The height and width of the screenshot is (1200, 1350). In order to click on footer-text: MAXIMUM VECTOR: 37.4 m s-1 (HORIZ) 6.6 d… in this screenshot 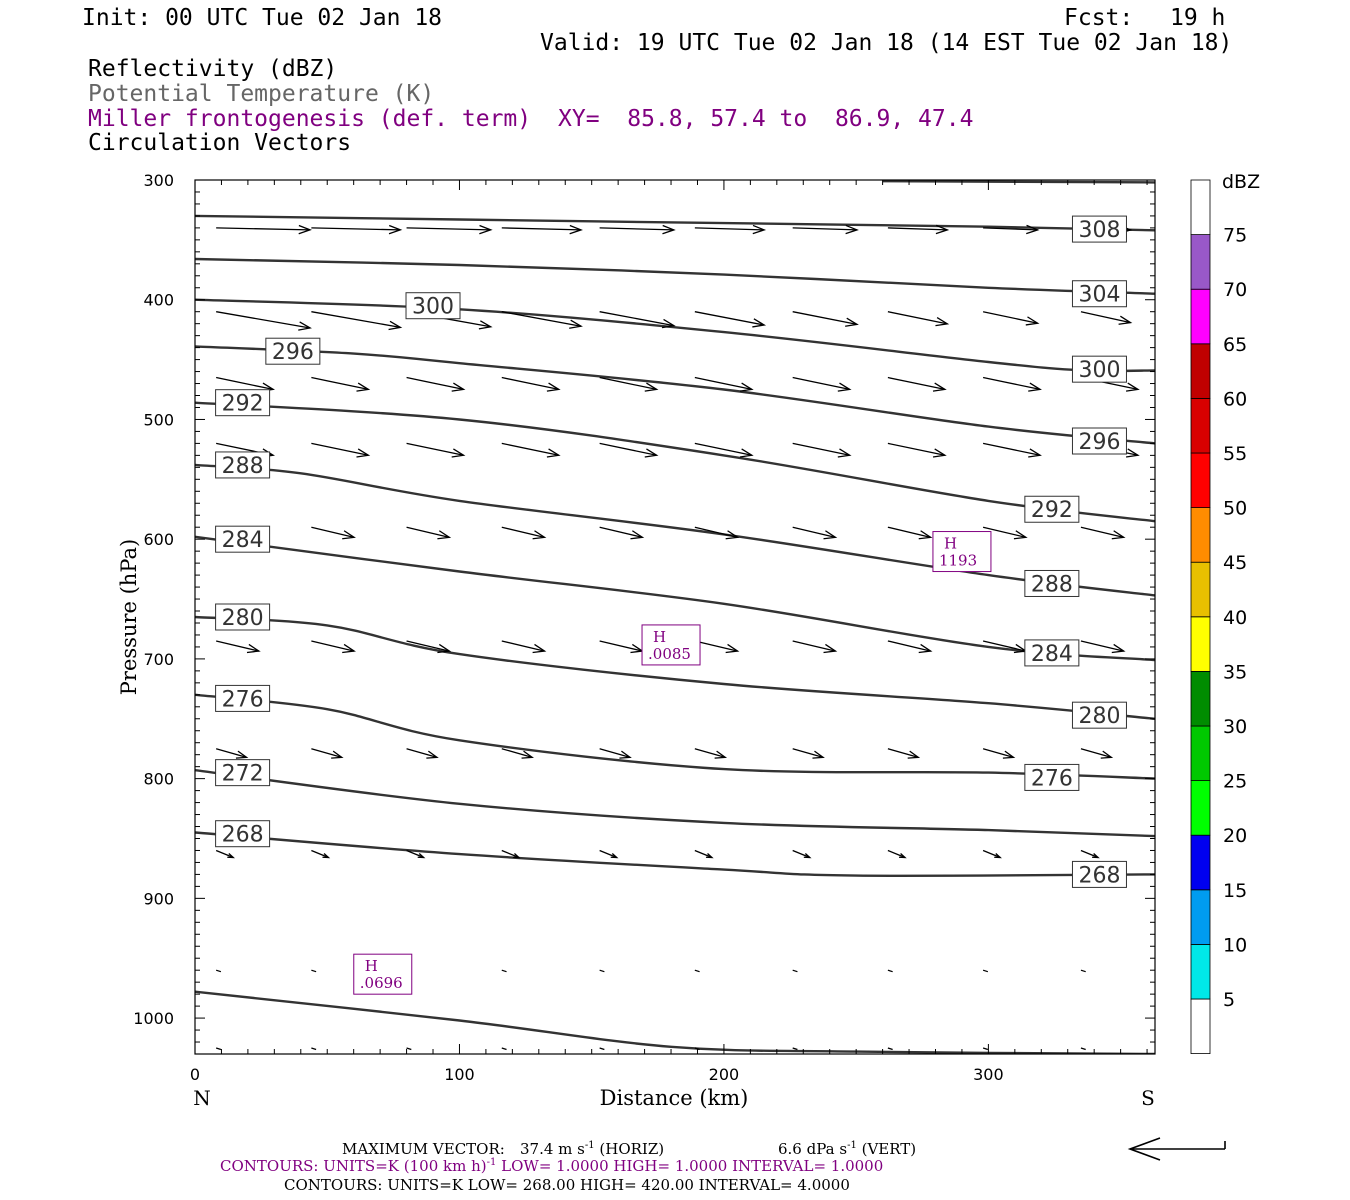, I will do `click(568, 1167)`.